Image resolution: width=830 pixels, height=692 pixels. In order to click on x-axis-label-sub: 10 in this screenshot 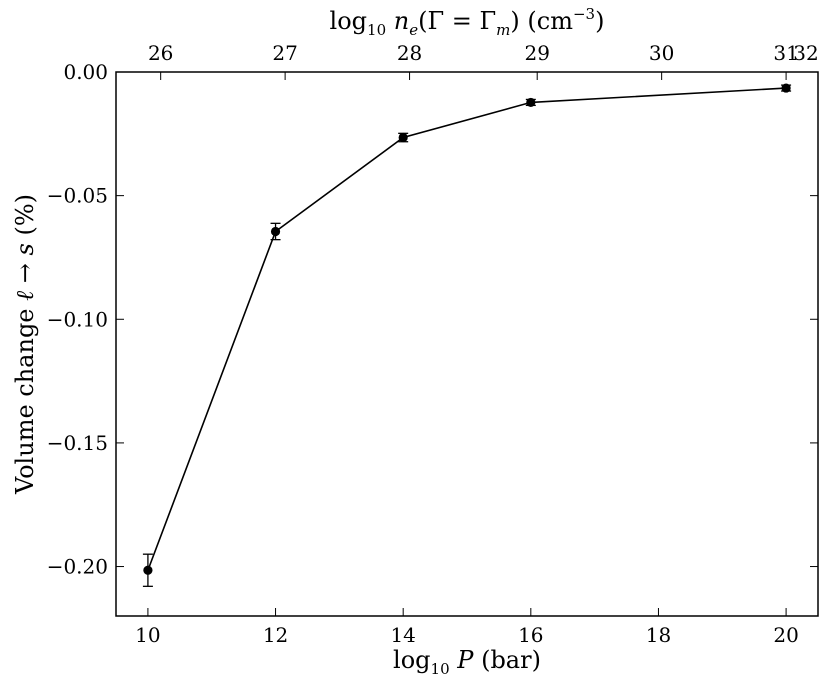, I will do `click(440, 669)`.